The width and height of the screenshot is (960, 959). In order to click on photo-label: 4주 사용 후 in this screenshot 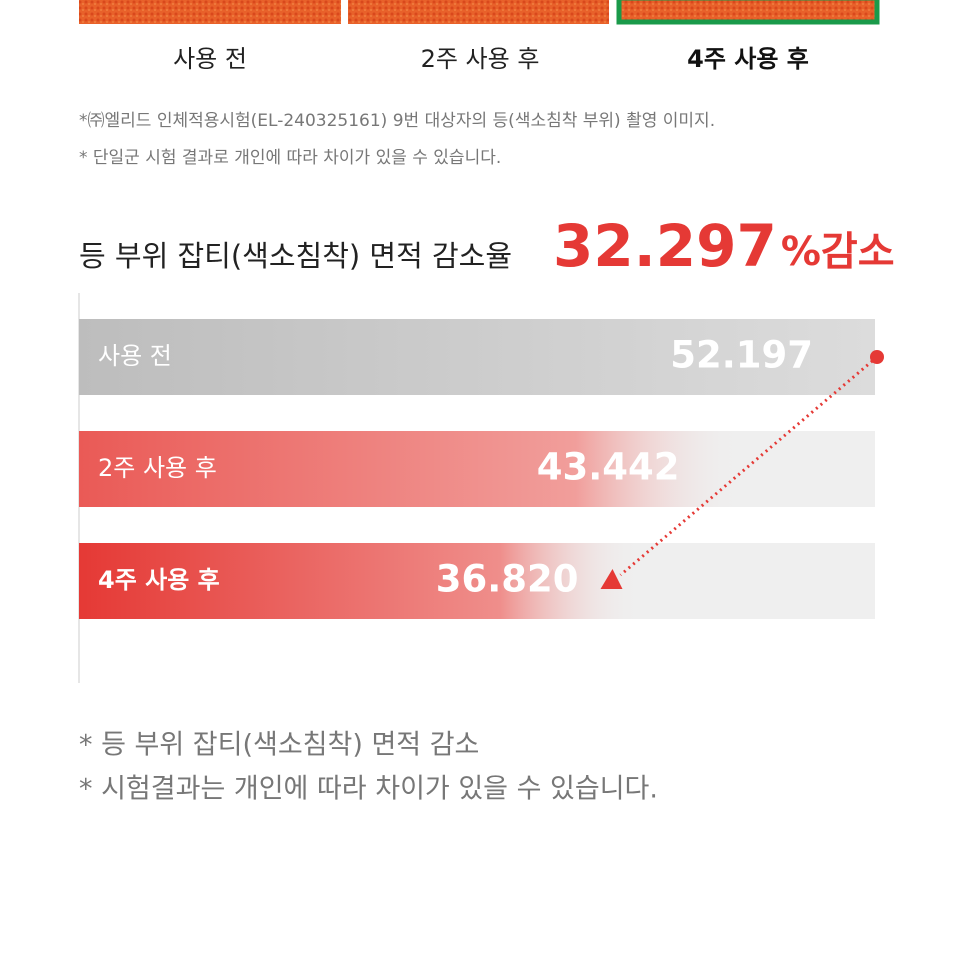, I will do `click(748, 59)`.